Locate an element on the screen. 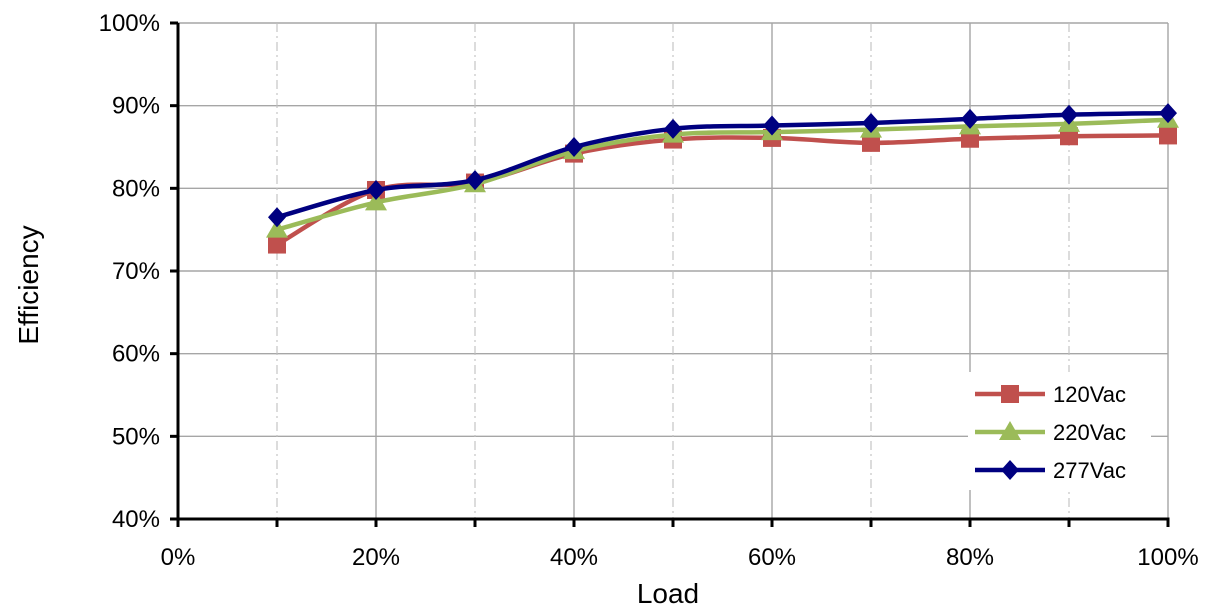 The width and height of the screenshot is (1215, 612). y-tick-label: 70% is located at coordinates (136, 271).